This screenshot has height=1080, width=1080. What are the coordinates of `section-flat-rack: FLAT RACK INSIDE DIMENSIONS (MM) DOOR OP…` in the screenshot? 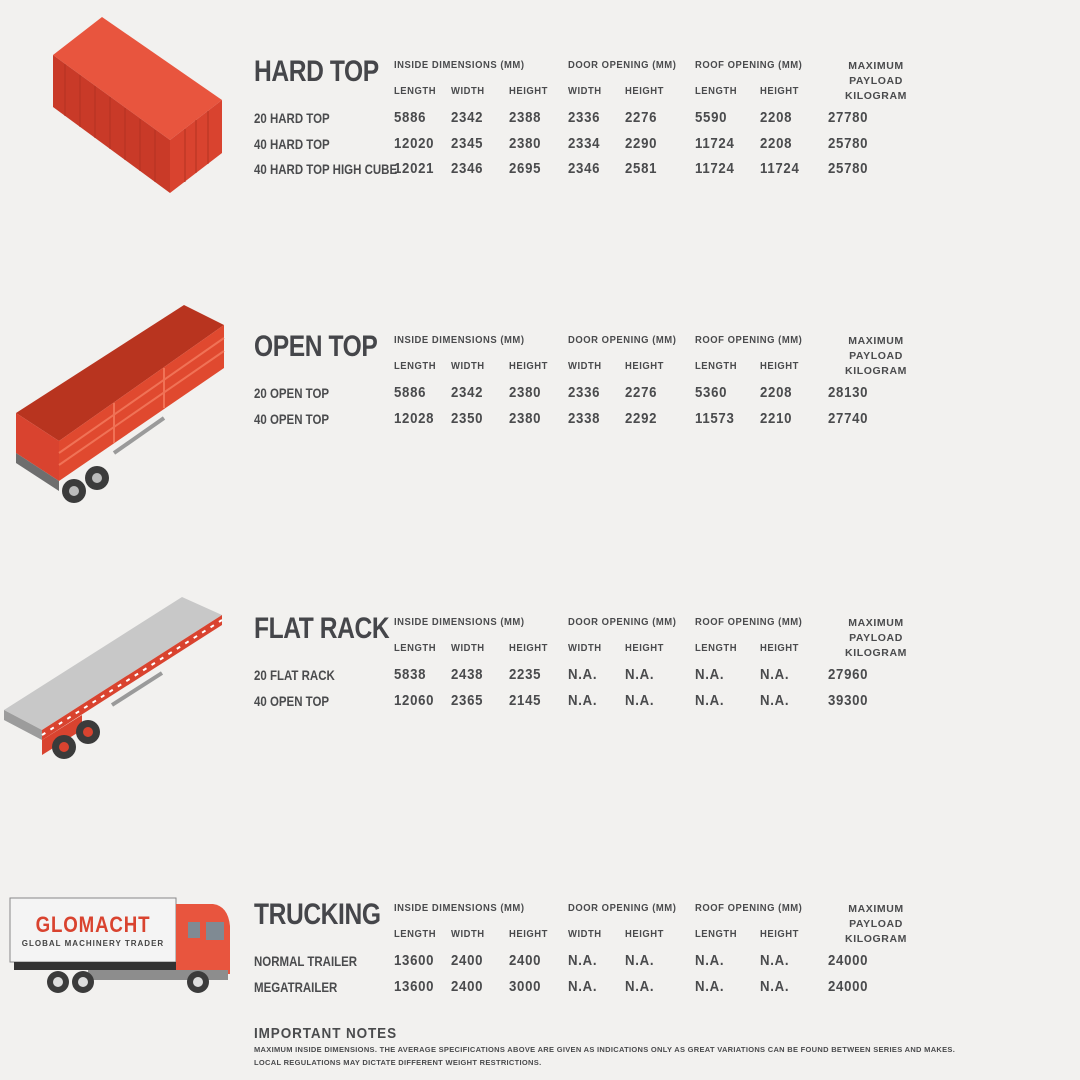 It's located at (604, 682).